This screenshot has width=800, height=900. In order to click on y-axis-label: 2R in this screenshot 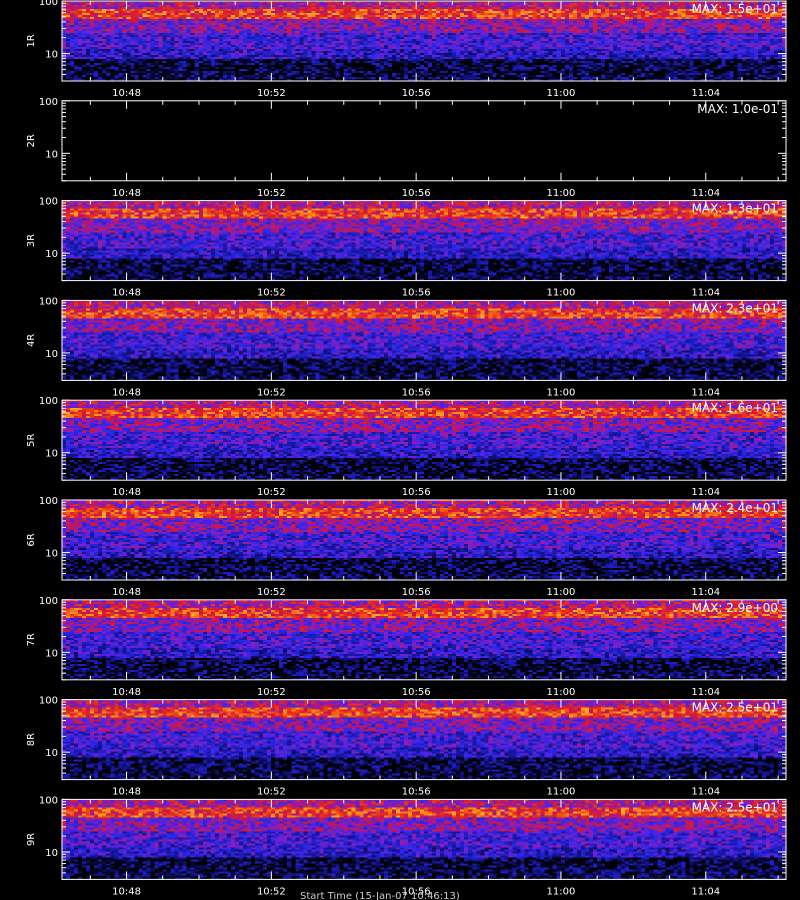, I will do `click(31, 140)`.